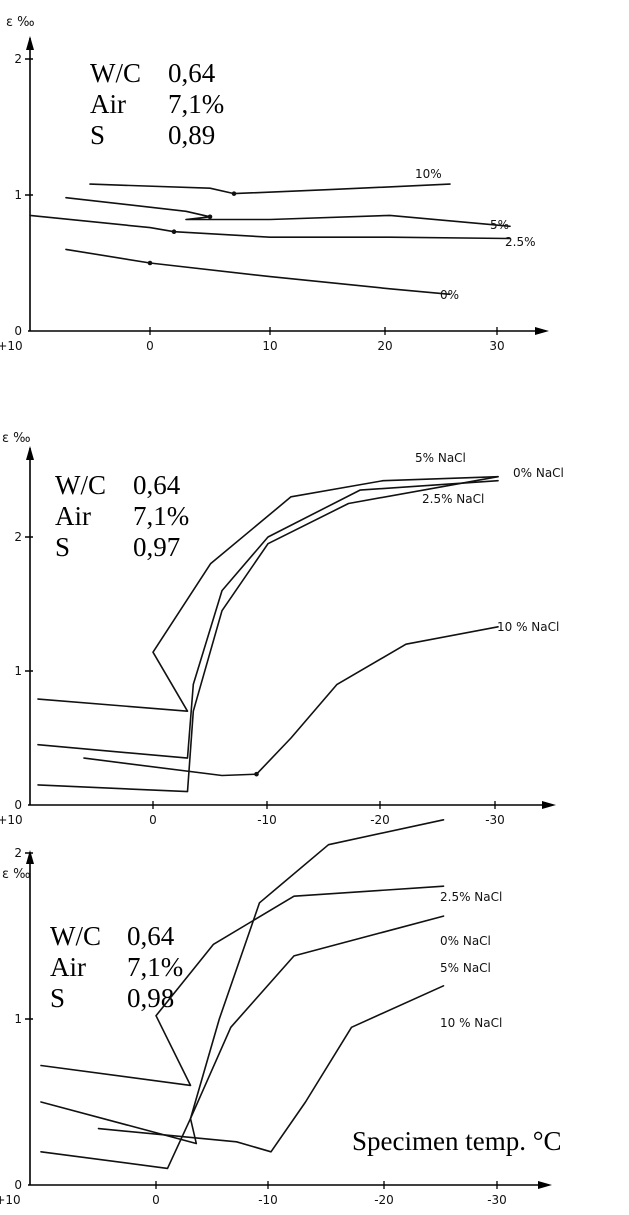 This screenshot has height=1215, width=629. Describe the element at coordinates (269, 346) in the screenshot. I see `x-tick-label: 10` at that location.